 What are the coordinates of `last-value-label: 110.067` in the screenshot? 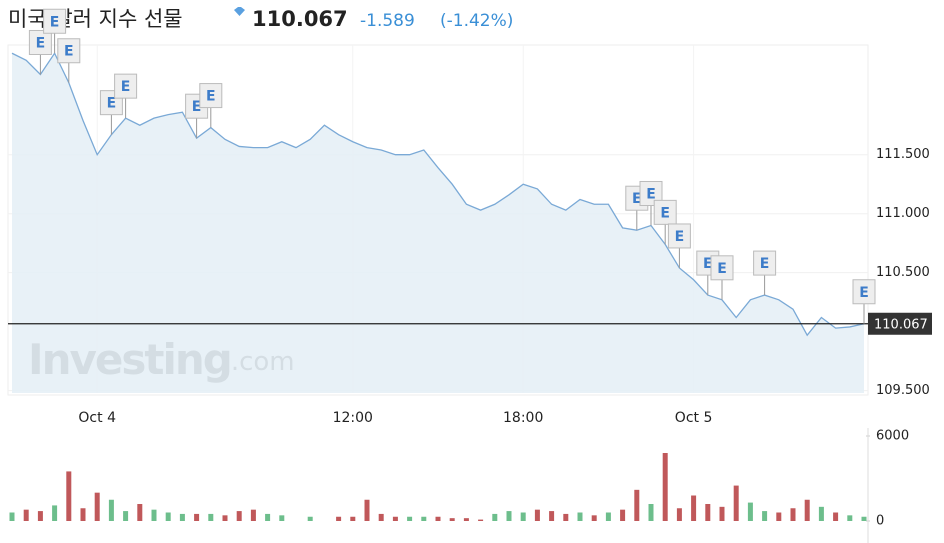 It's located at (901, 324).